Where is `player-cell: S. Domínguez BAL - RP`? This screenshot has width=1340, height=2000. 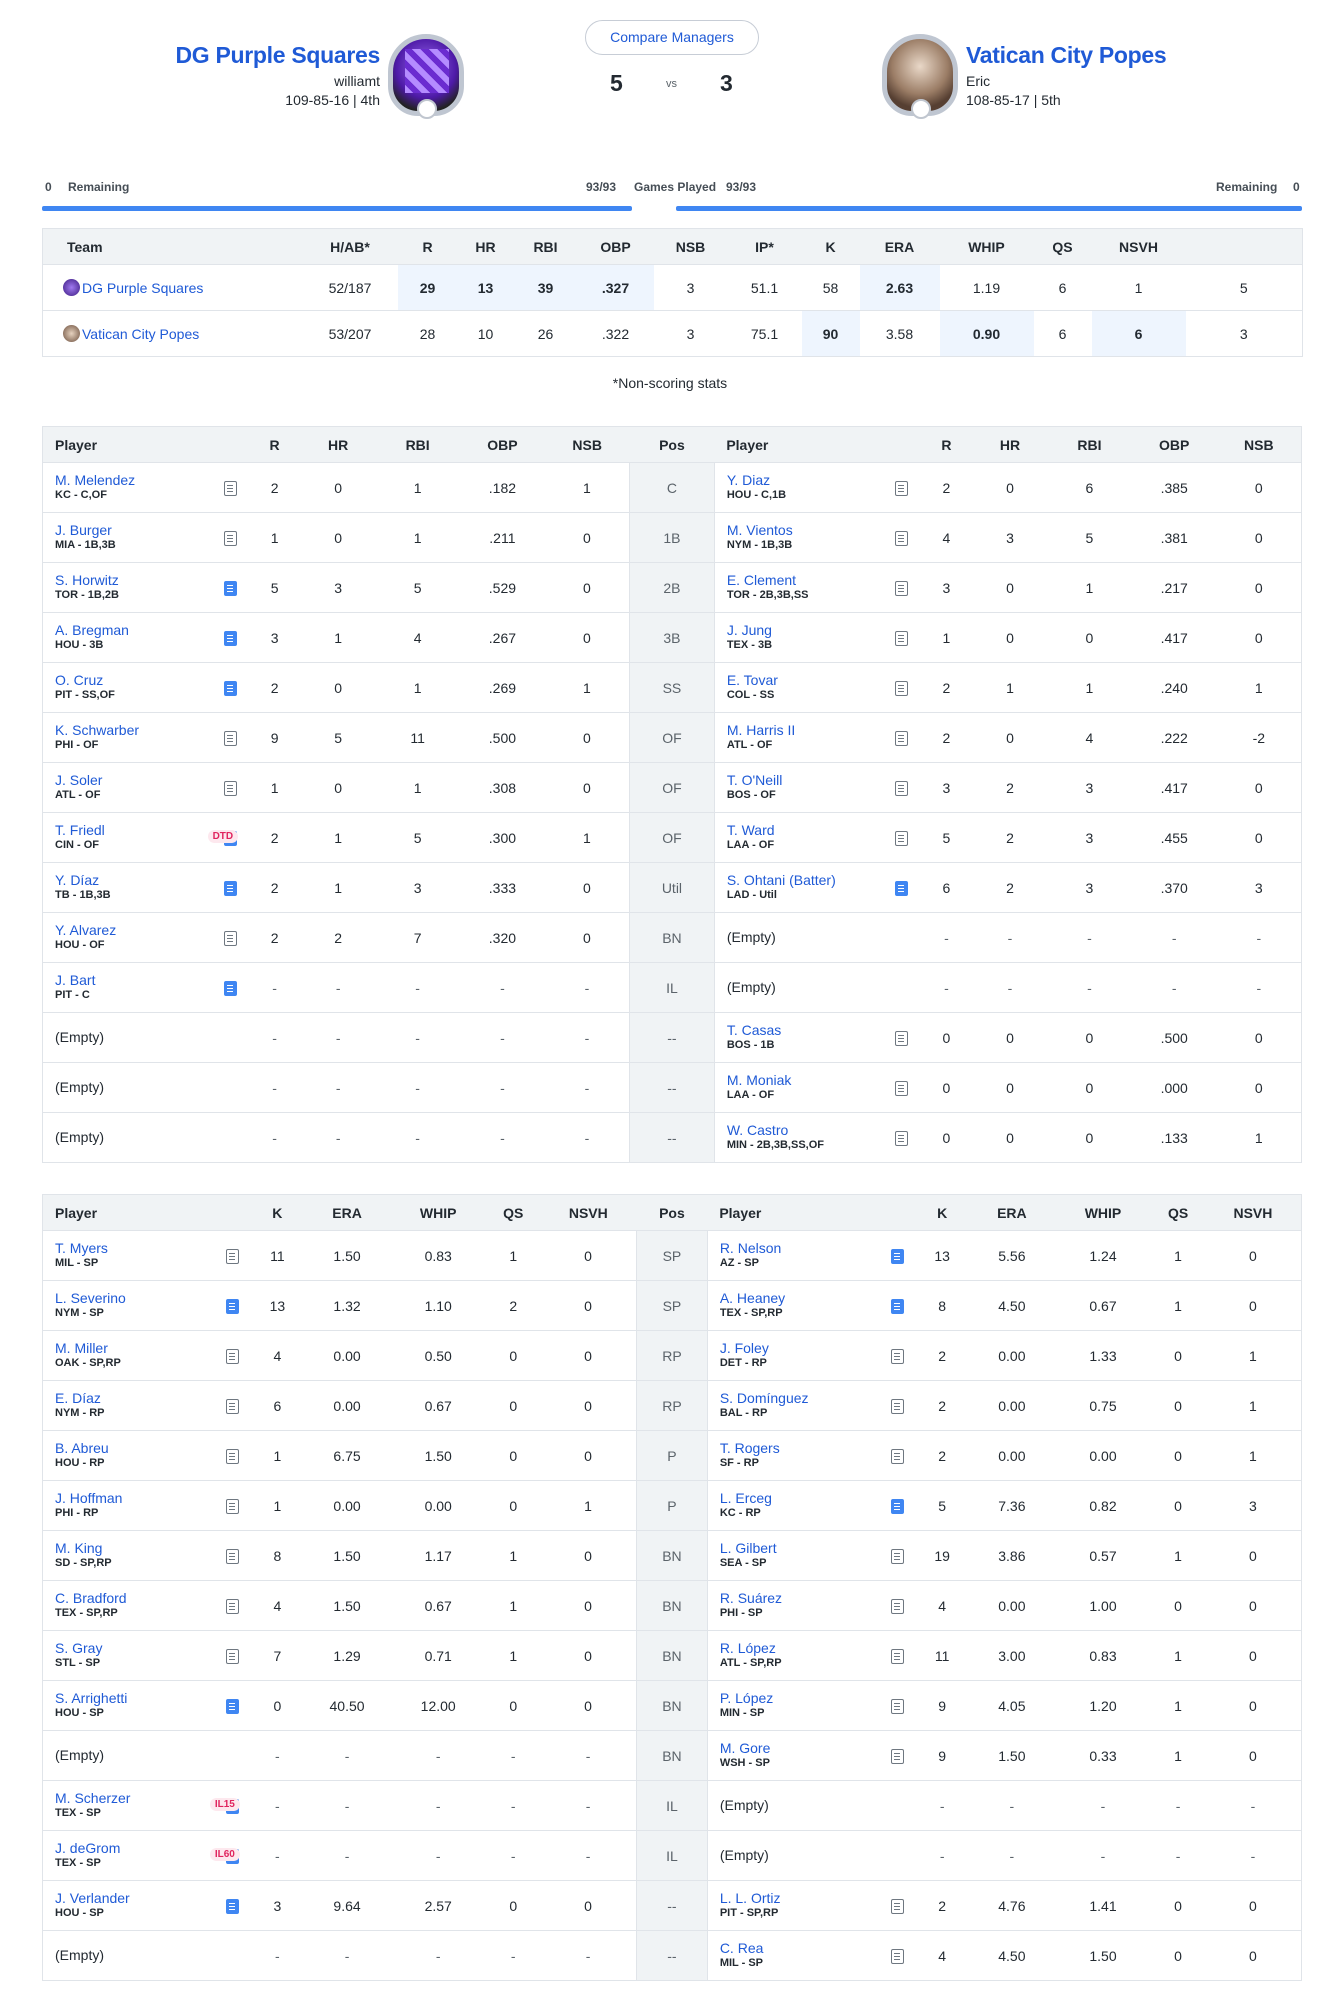
player-cell: S. Domínguez BAL - RP is located at coordinates (793, 1405).